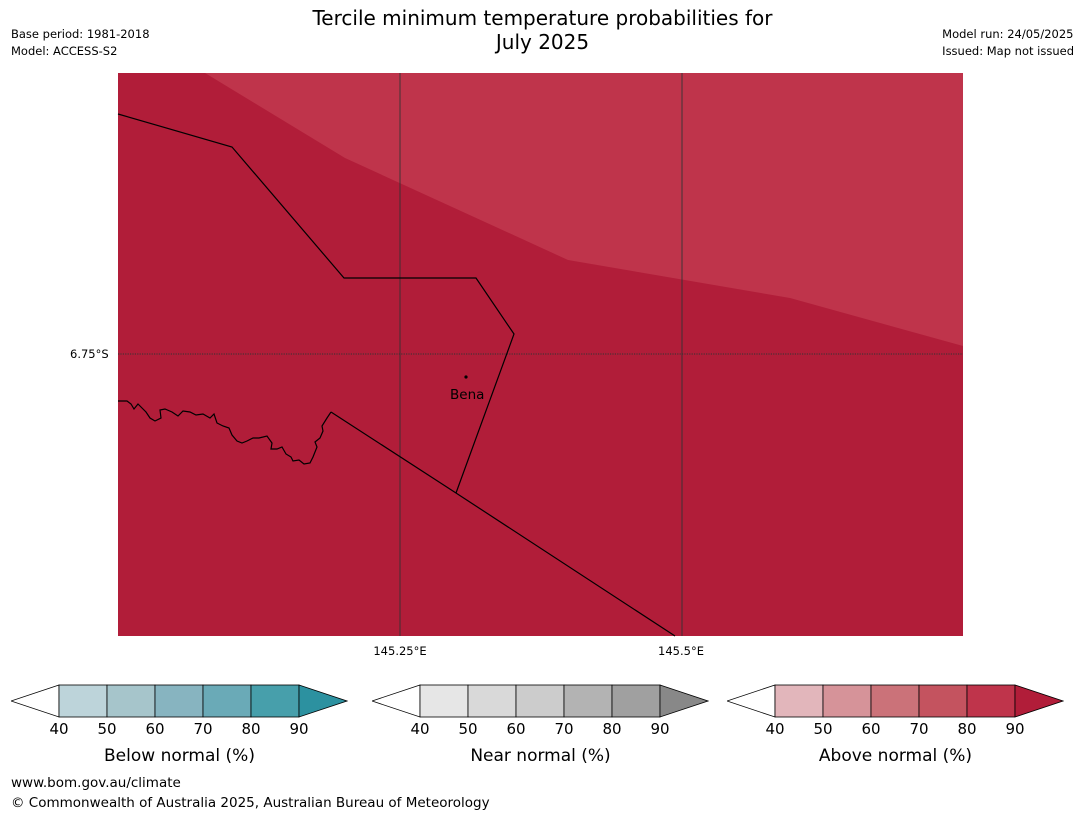 The image size is (1085, 816). I want to click on near-normal-colorbar: 40 50 60 70 80 90 Near normal (%), so click(540, 725).